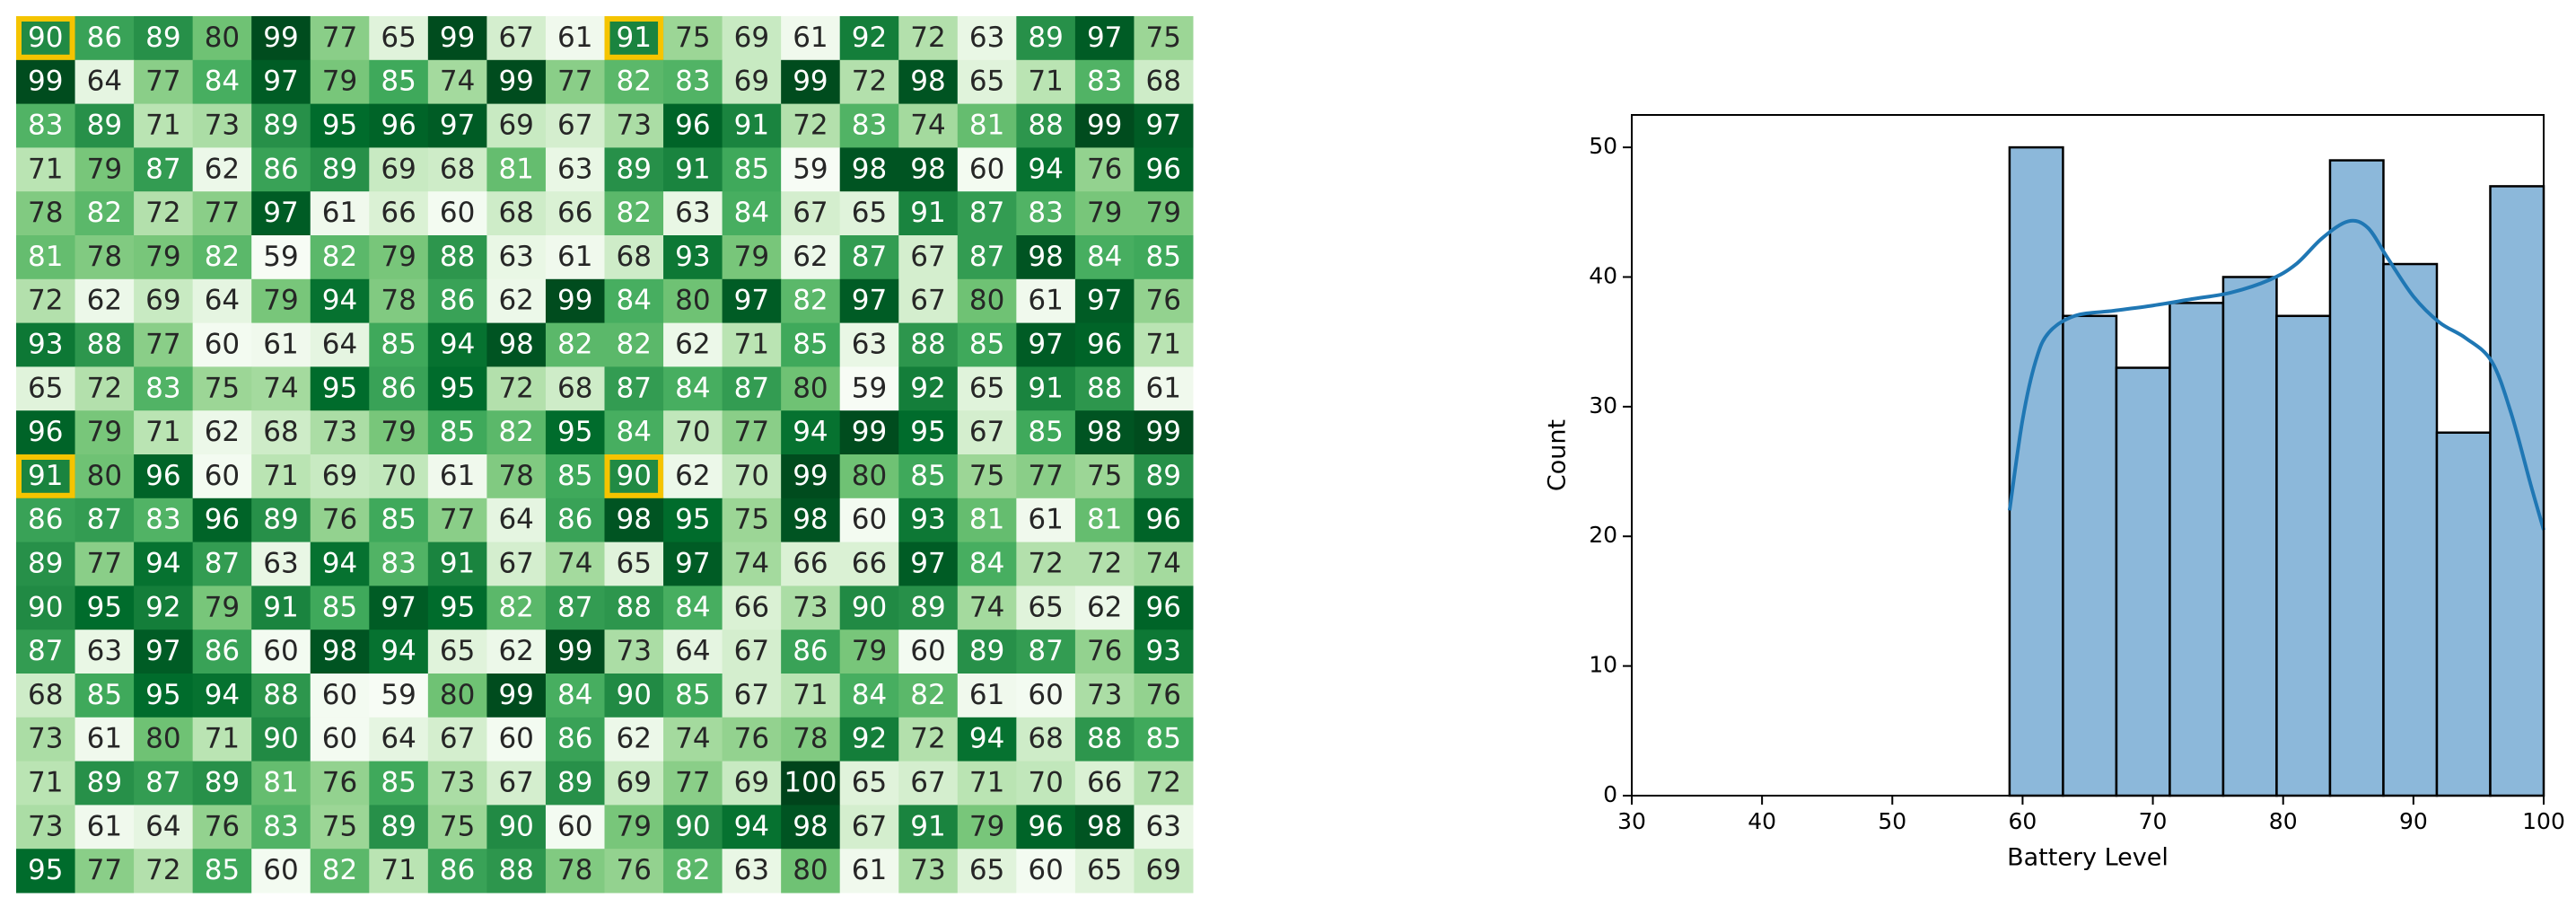 The height and width of the screenshot is (907, 2576). I want to click on cell-label: 75, so click(751, 520).